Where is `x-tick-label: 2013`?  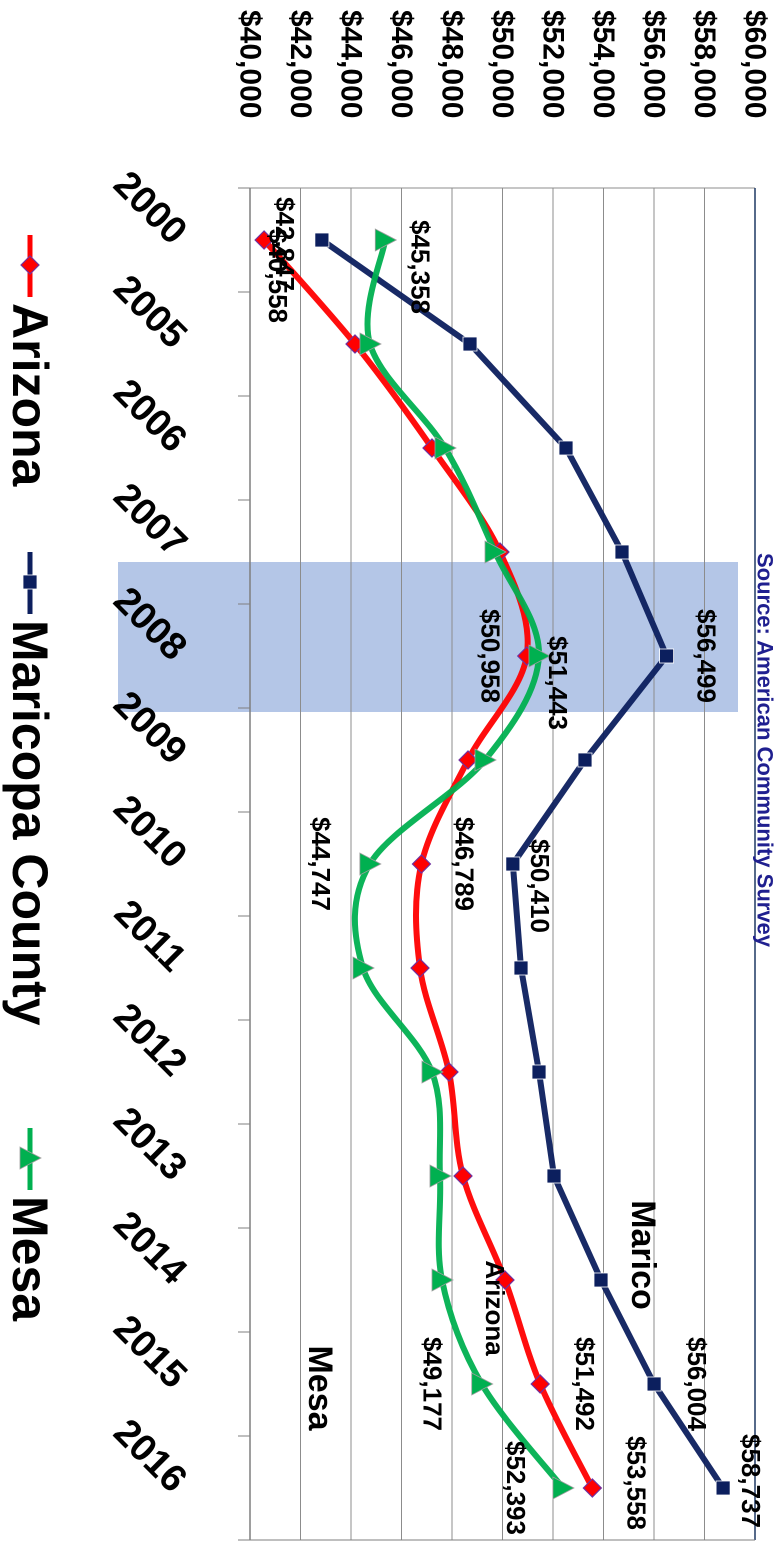 x-tick-label: 2013 is located at coordinates (149, 1143).